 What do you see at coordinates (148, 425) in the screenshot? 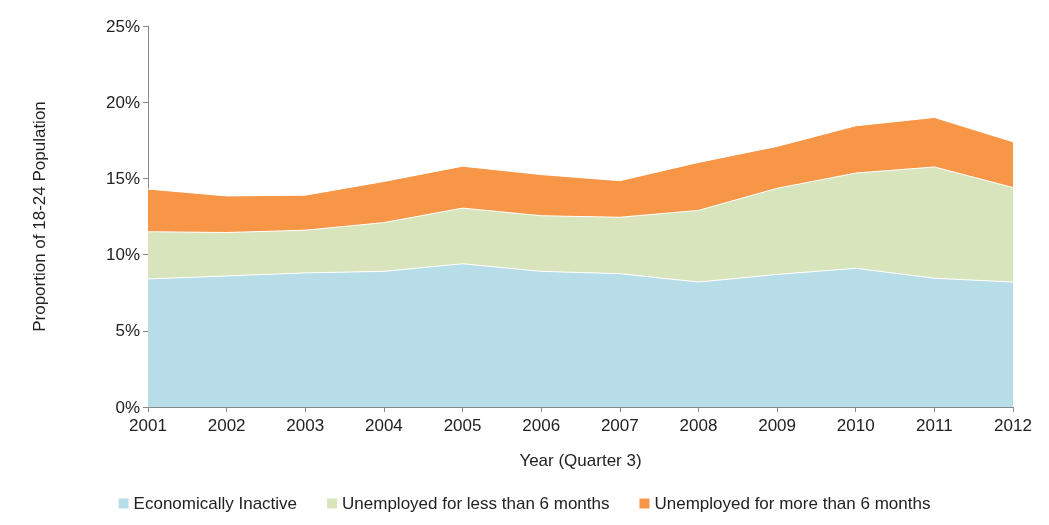
I see `x-tick-label: 2001` at bounding box center [148, 425].